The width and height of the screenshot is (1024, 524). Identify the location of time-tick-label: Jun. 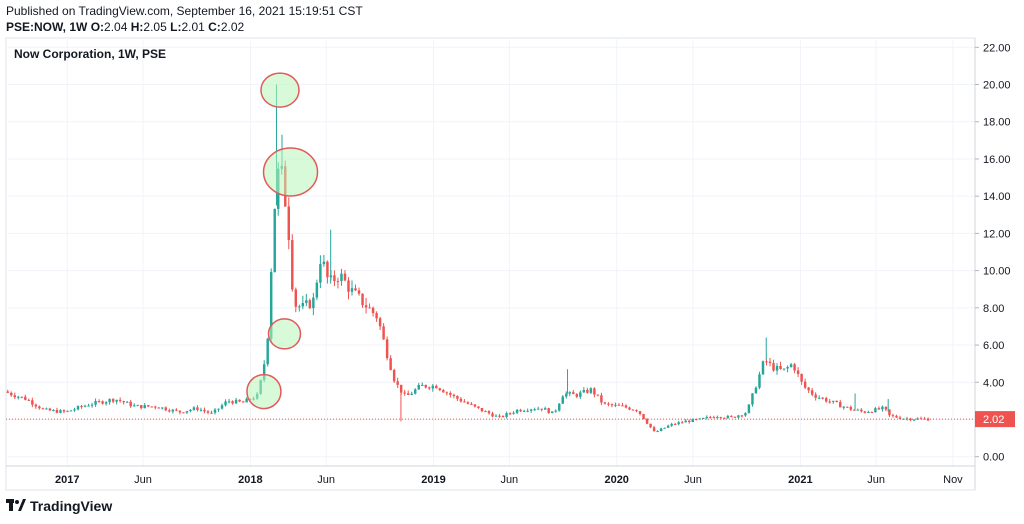
(876, 480).